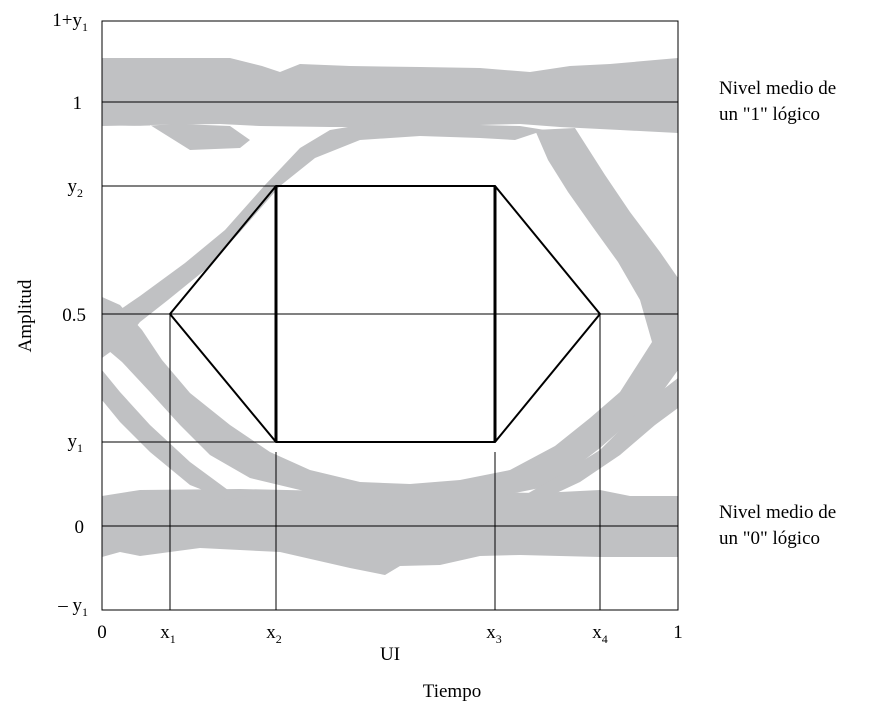 The image size is (873, 706). Describe the element at coordinates (70, 22) in the screenshot. I see `y-tick-top: 1+y1` at that location.